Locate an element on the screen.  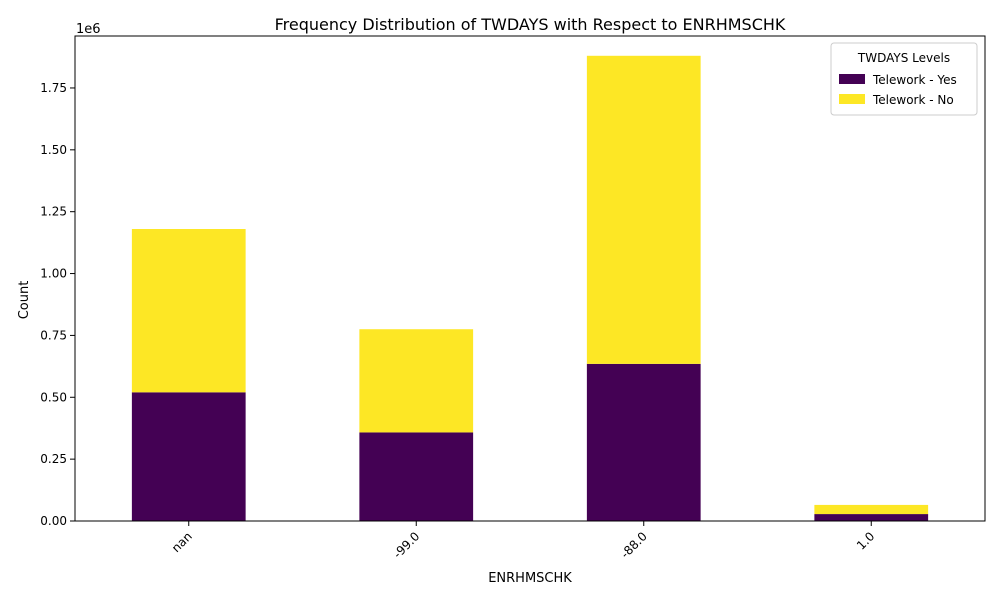
legend: TWDAYS Levels Telework - Yes Telework - No is located at coordinates (904, 79).